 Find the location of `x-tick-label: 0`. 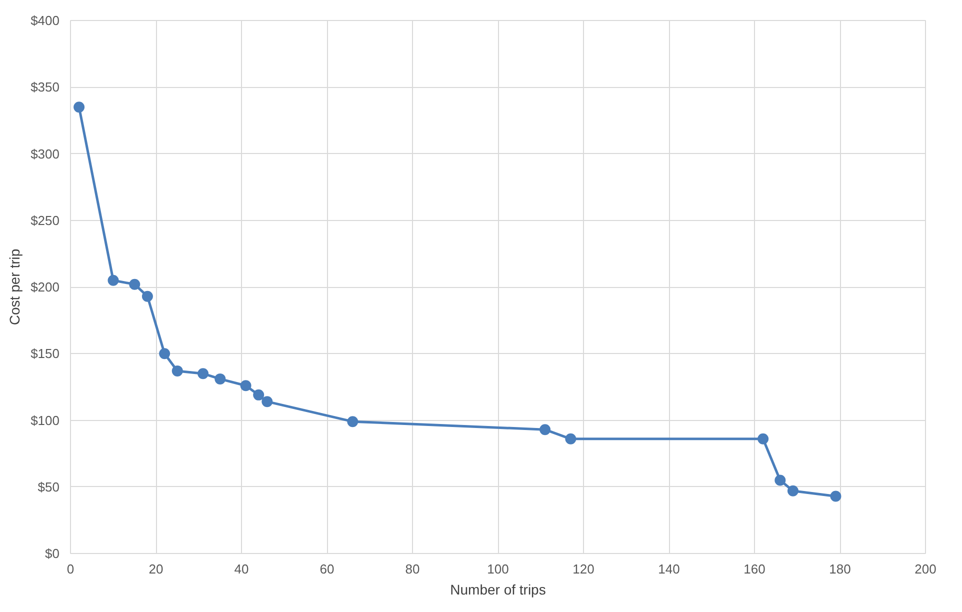

x-tick-label: 0 is located at coordinates (70, 569).